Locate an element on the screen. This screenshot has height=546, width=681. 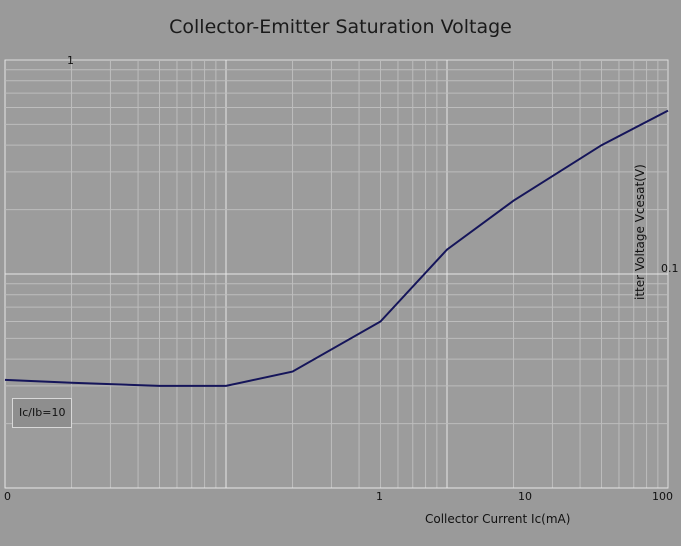
x-tick-label-100: 100 is located at coordinates (662, 496).